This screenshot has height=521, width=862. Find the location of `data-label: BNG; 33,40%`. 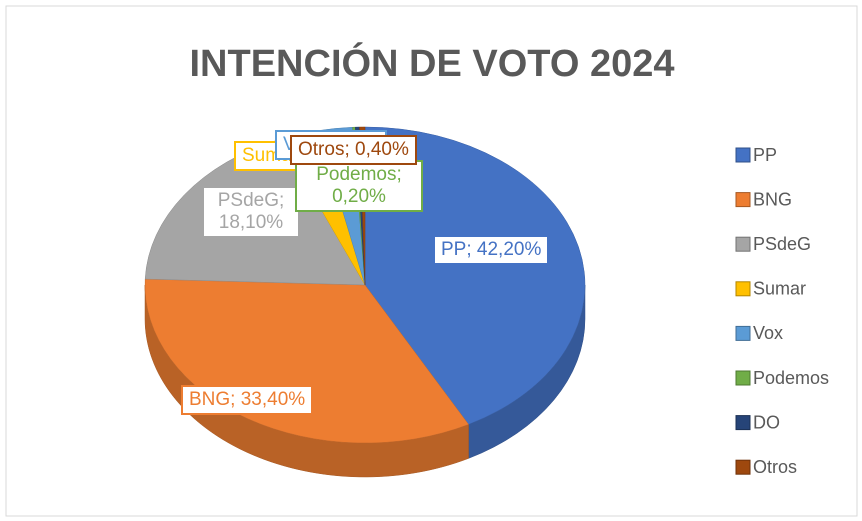

data-label: BNG; 33,40% is located at coordinates (247, 400).